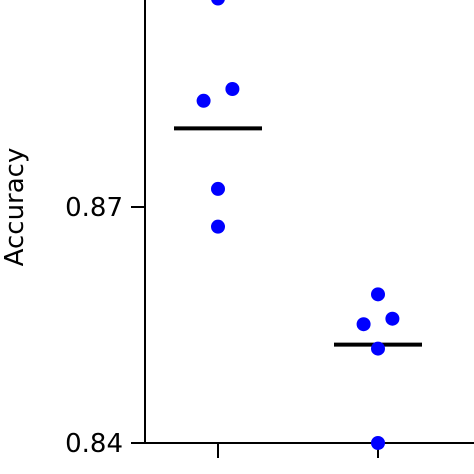 This screenshot has height=474, width=474. What do you see at coordinates (15, 207) in the screenshot?
I see `y-axis-title: Accuracy` at bounding box center [15, 207].